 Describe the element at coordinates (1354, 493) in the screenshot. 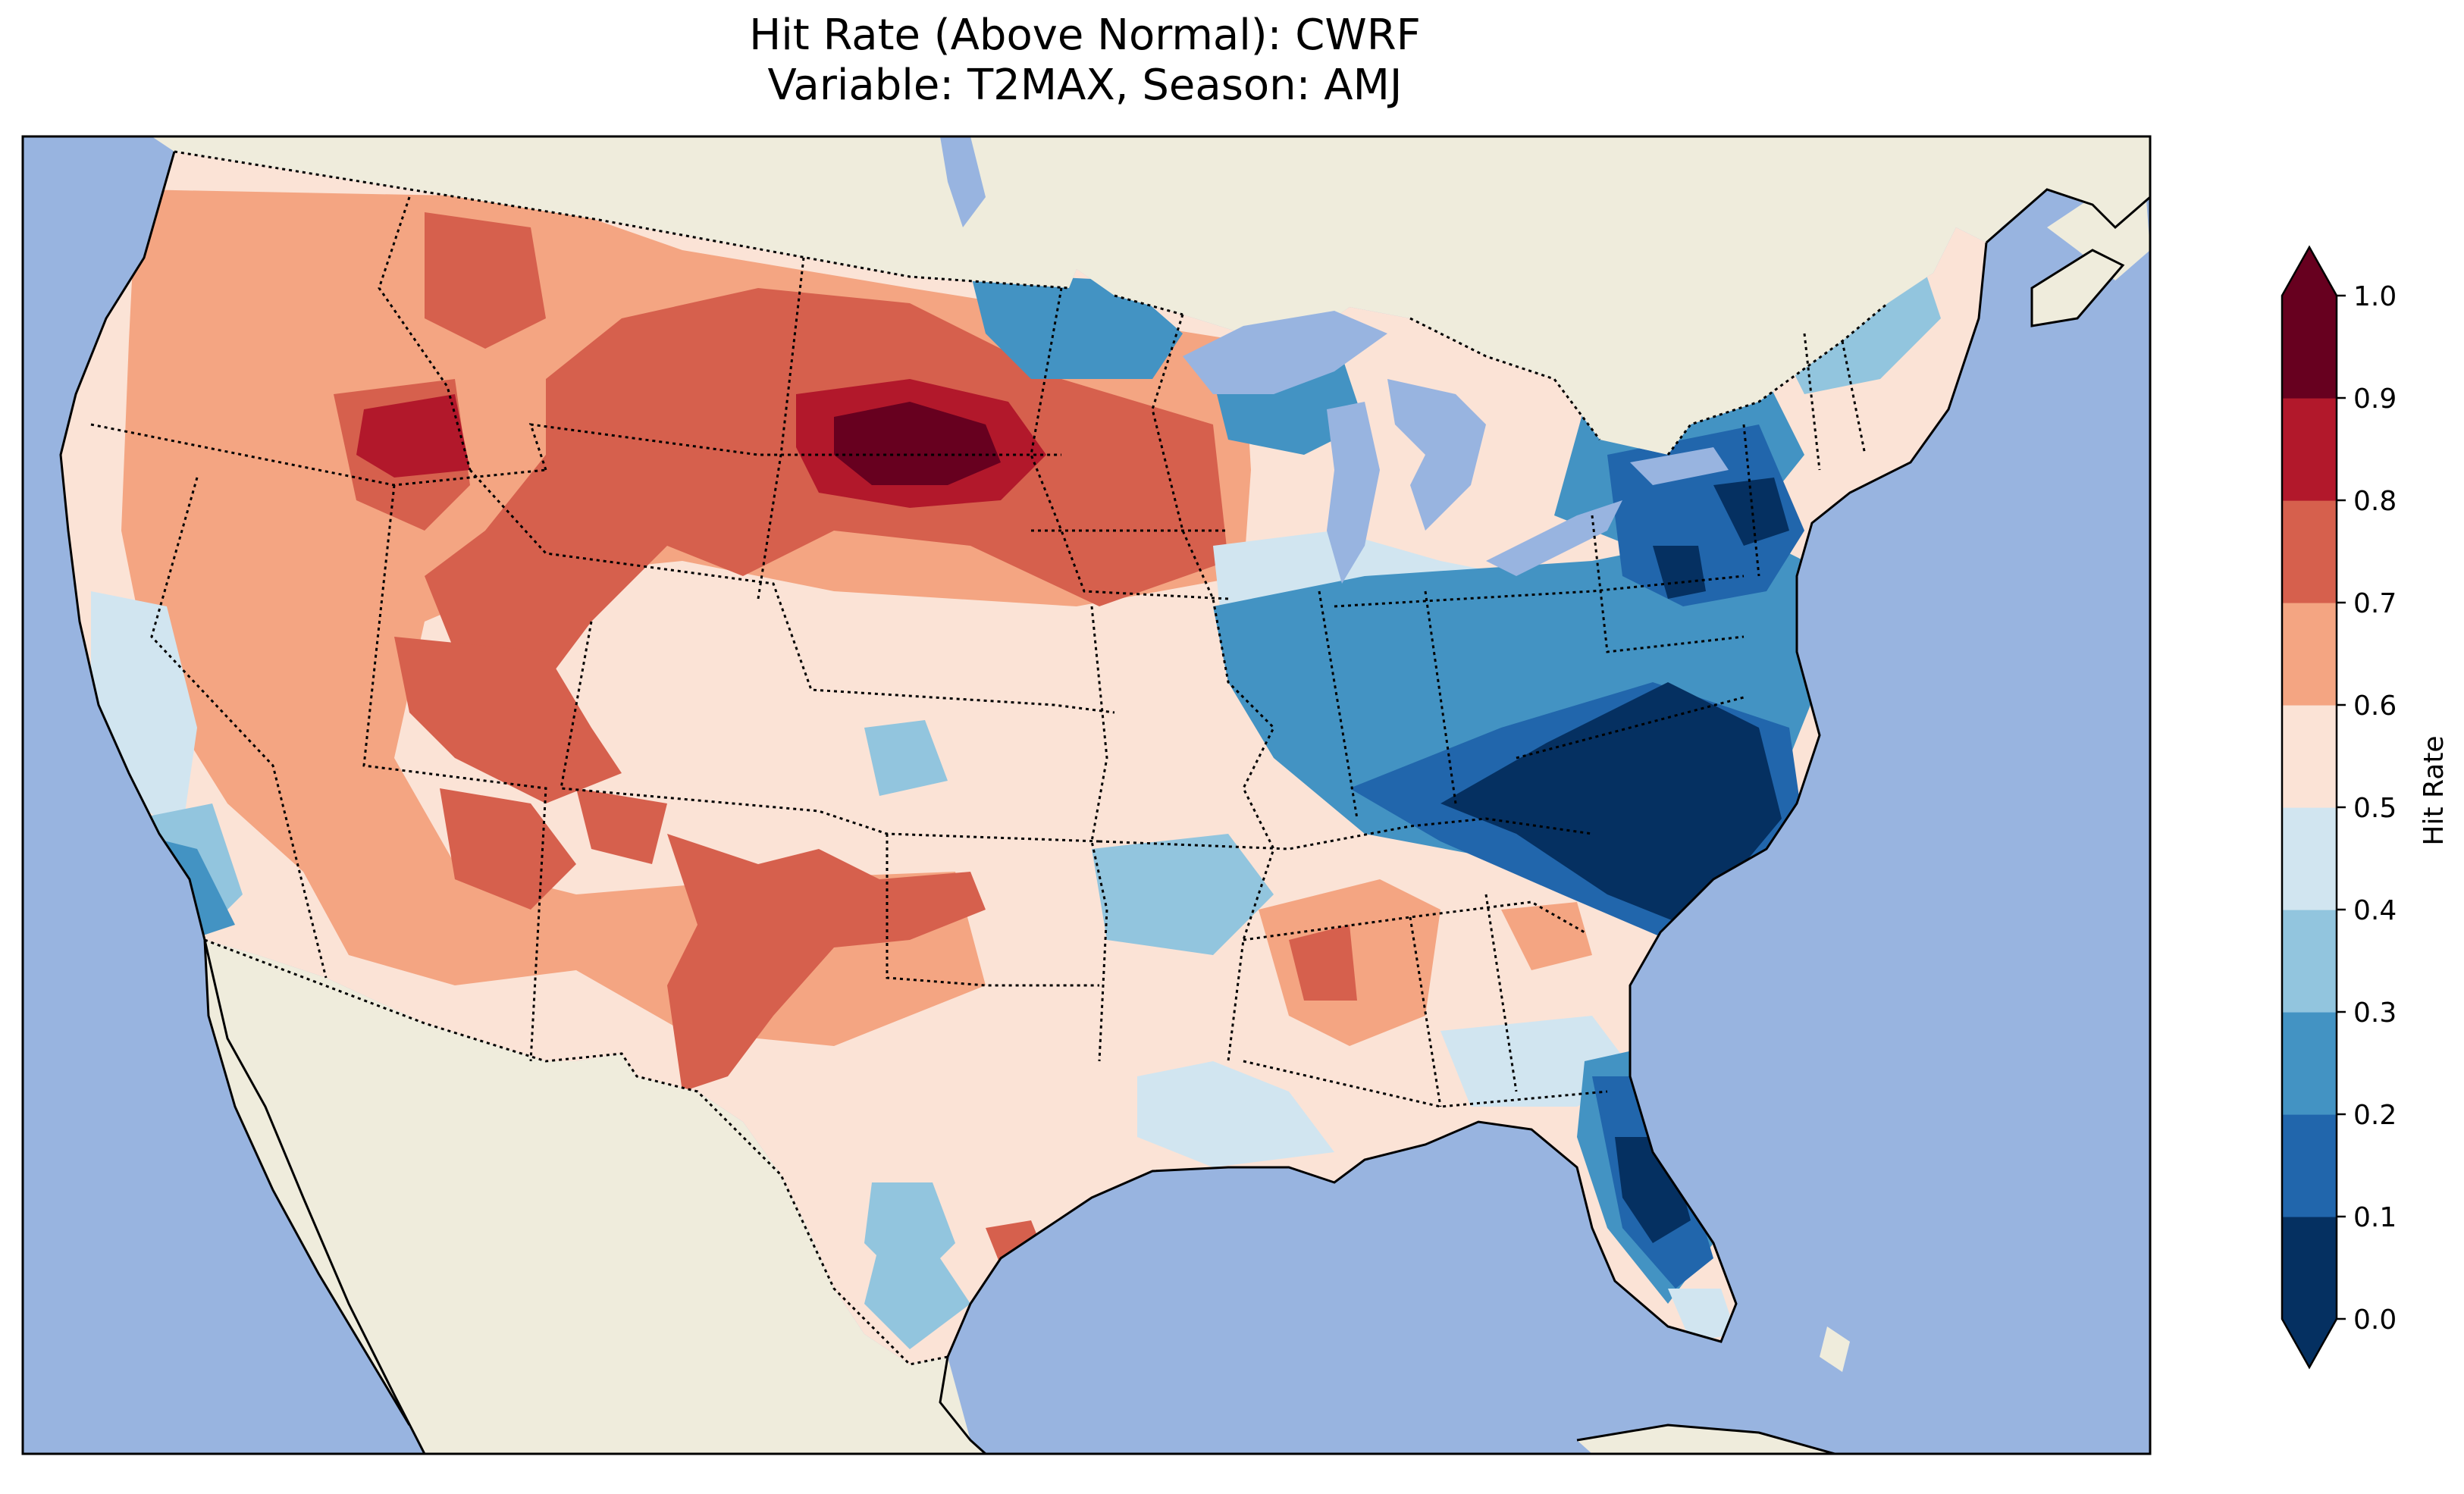

I see `lake-michigan` at that location.